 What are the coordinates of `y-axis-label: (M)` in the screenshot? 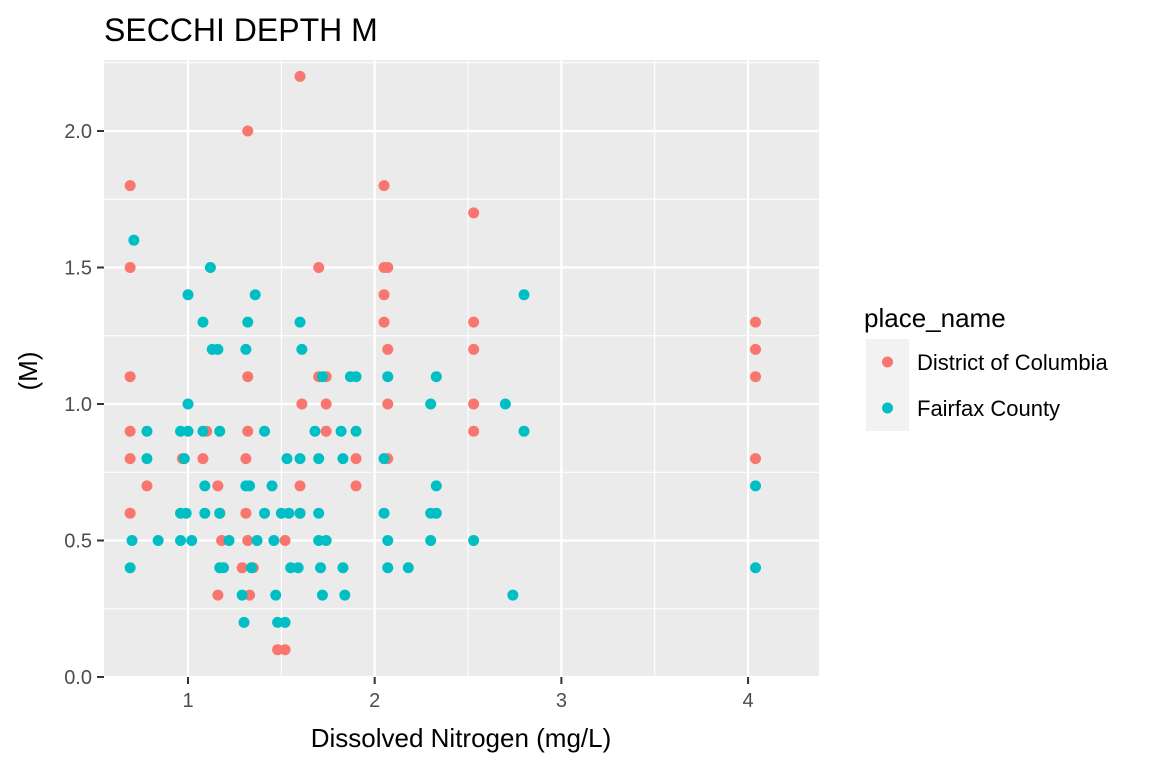 It's located at (28, 371).